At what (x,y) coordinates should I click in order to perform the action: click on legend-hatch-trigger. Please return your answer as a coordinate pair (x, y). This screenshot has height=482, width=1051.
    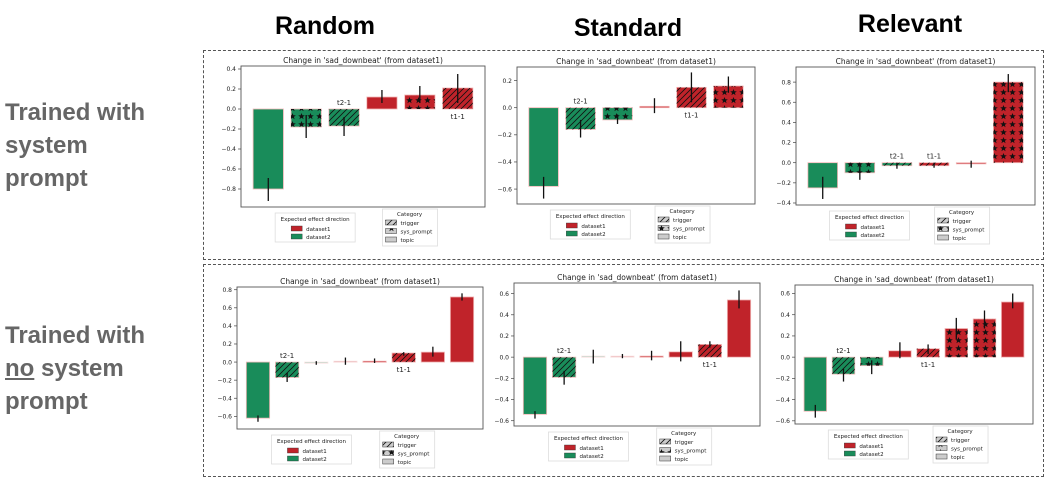
    Looking at the image, I should click on (665, 441).